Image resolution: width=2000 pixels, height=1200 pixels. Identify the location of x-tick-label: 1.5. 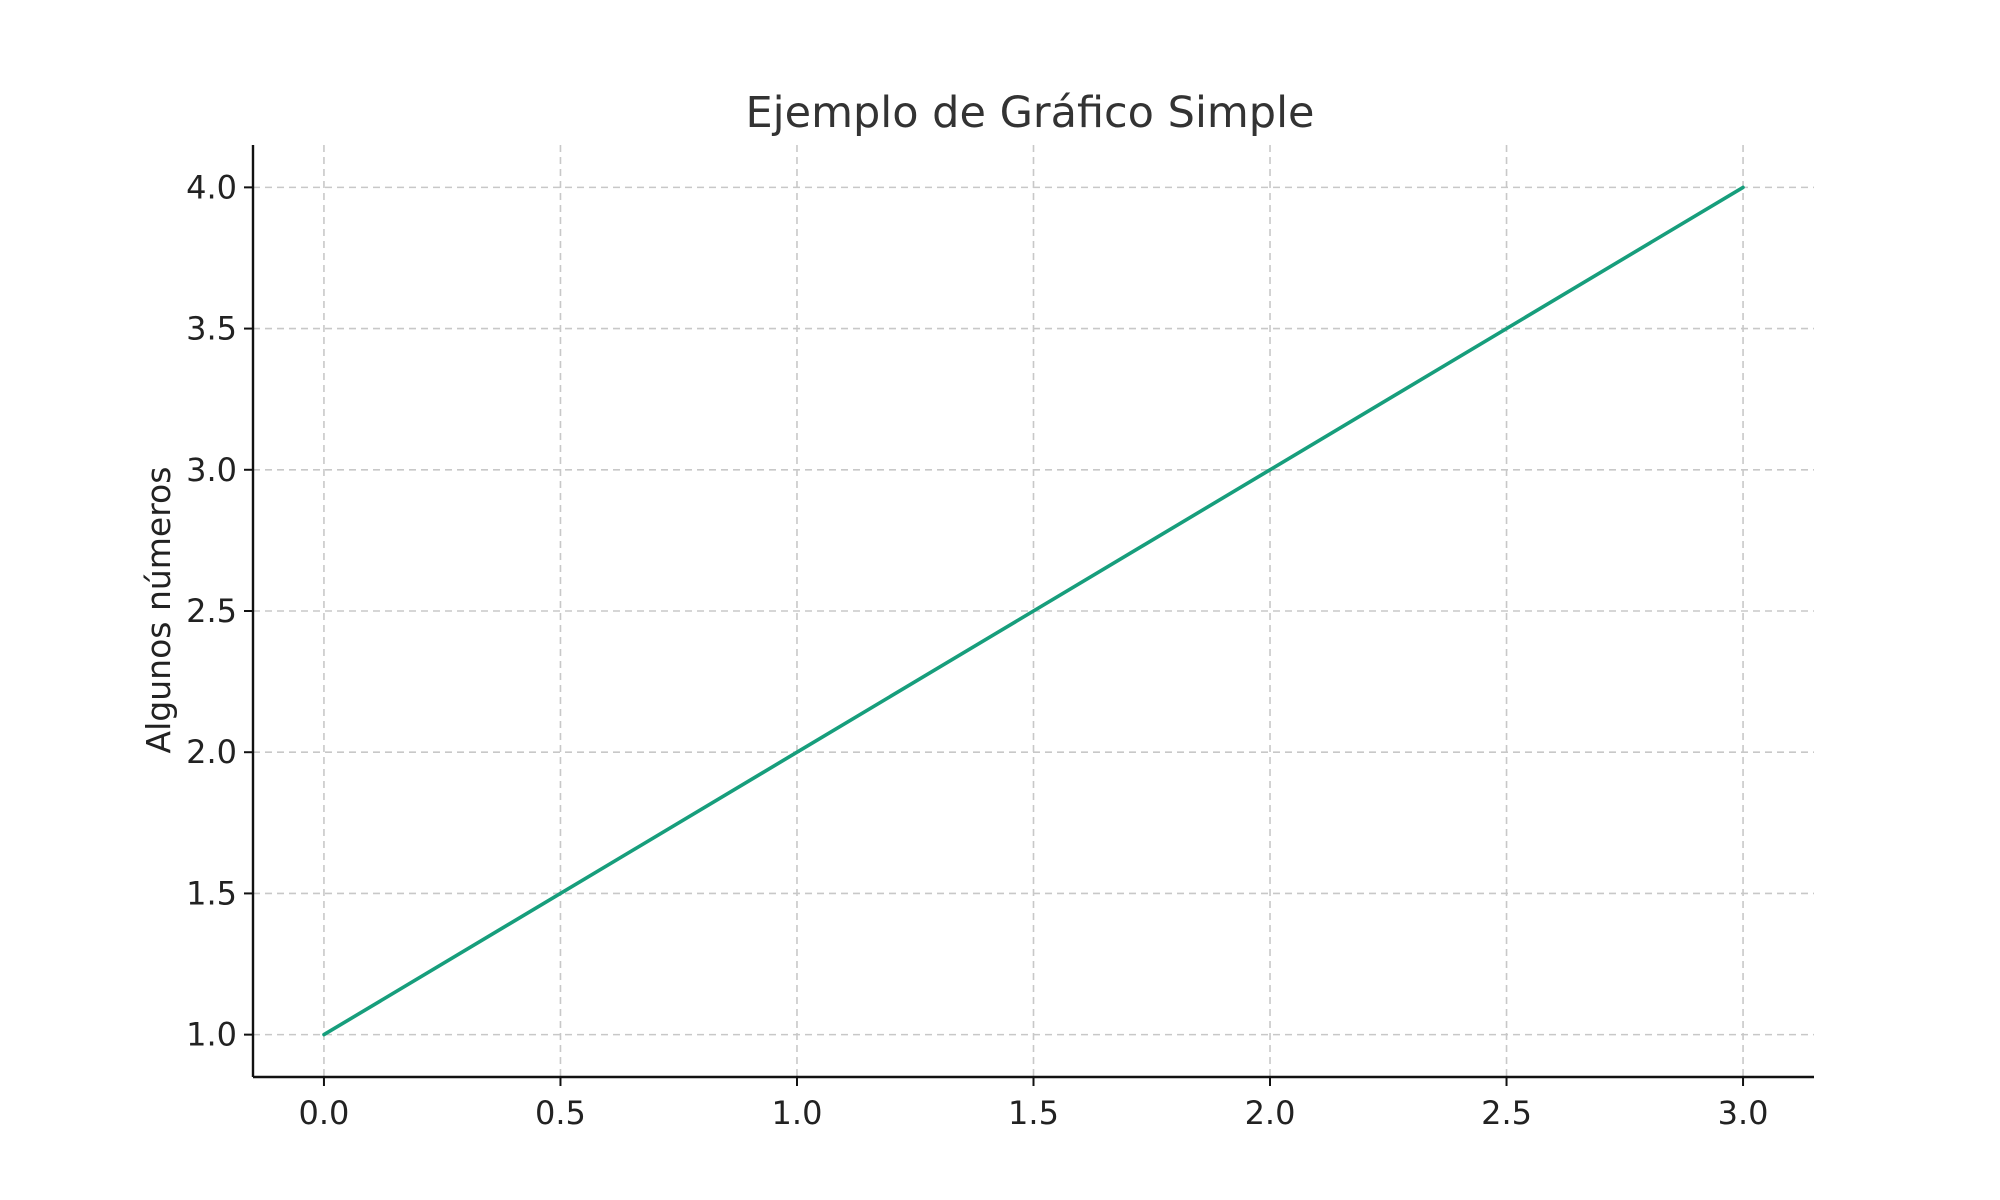
(1033, 1113).